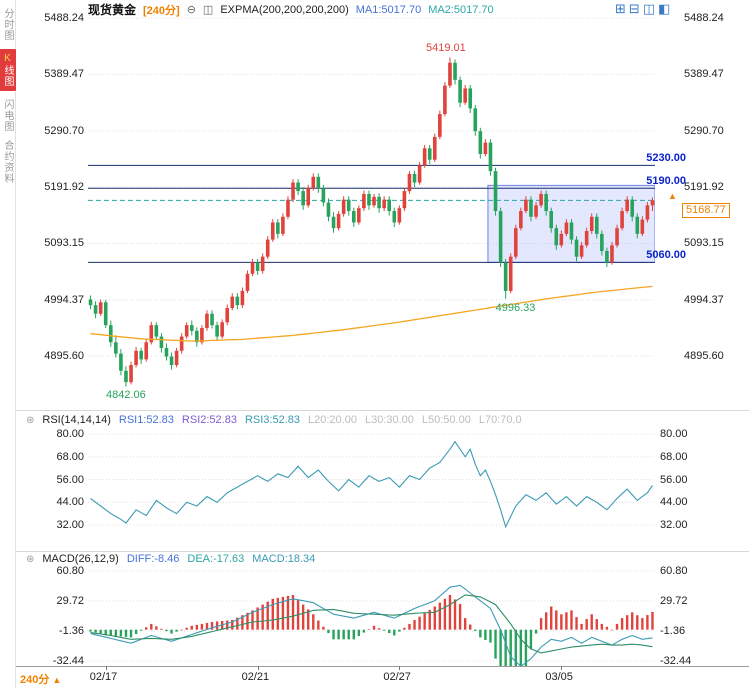 Image resolution: width=749 pixels, height=688 pixels. I want to click on sidebar-item-contract-info: 合约资料, so click(7, 162).